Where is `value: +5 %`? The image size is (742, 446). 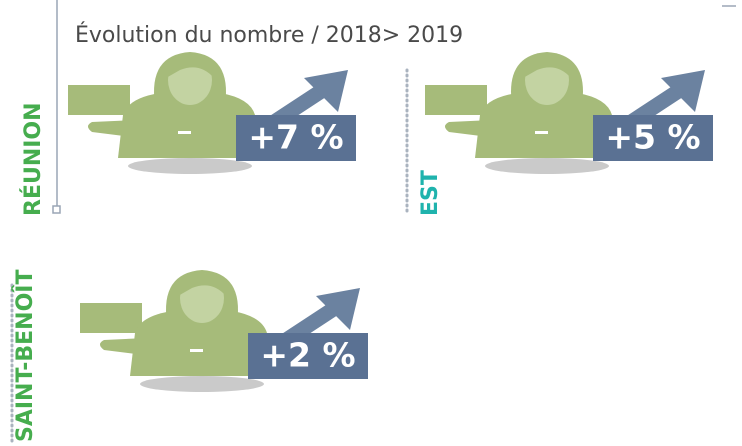
value: +5 % is located at coordinates (652, 137).